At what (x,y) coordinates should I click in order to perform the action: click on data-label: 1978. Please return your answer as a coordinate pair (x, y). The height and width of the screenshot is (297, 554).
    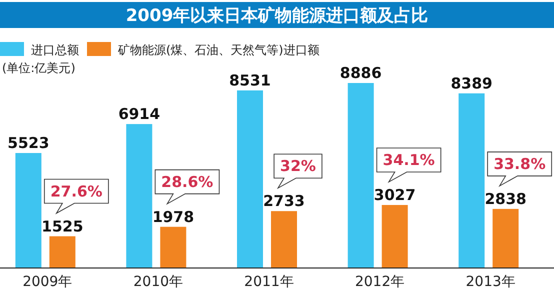
    Looking at the image, I should click on (173, 217).